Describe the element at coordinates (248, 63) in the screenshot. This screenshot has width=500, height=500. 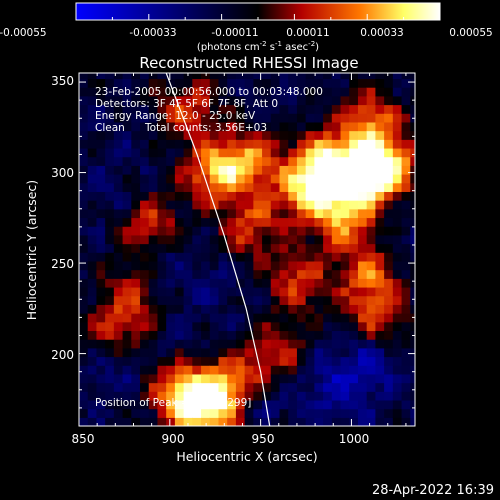
I see `chart-title: Reconstructed RHESSI Image` at that location.